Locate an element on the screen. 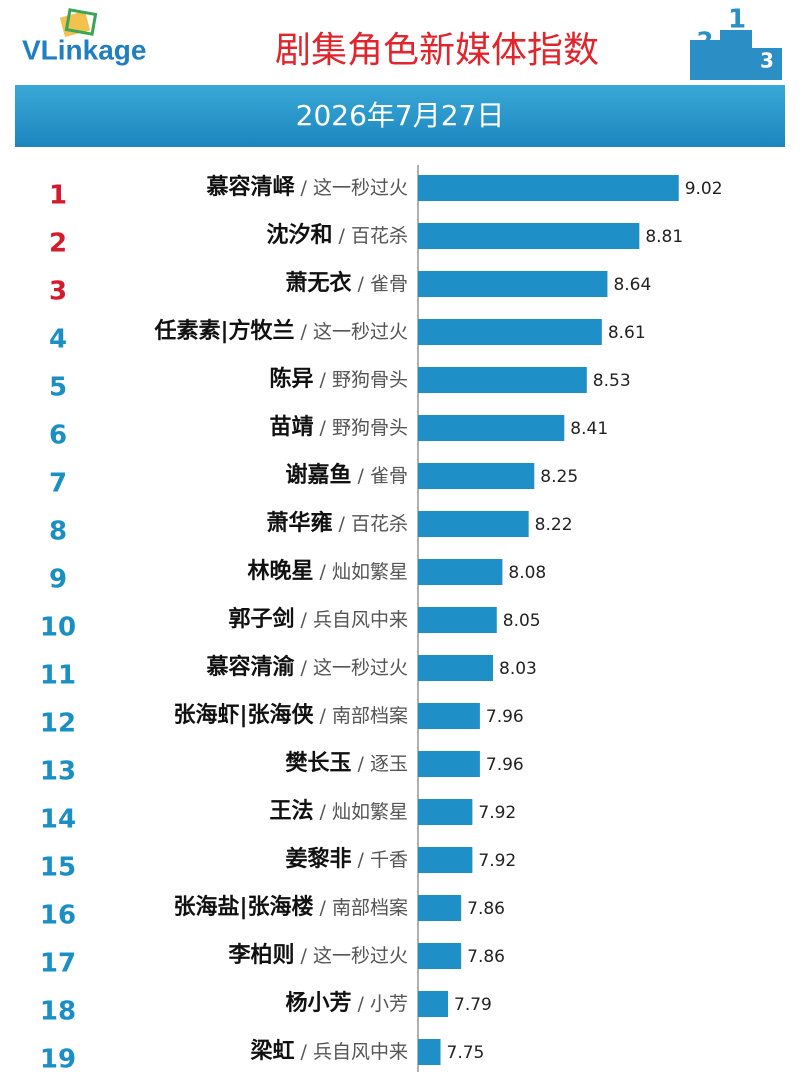 This screenshot has width=800, height=1084. row-label: 林晚星 / 灿如繁星 is located at coordinates (328, 571).